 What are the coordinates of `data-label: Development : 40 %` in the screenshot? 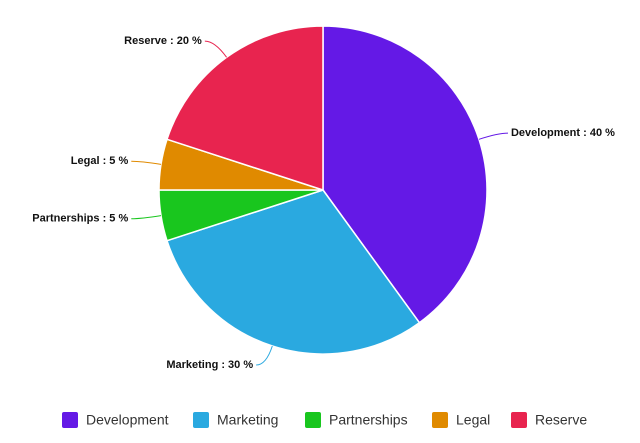 It's located at (563, 133).